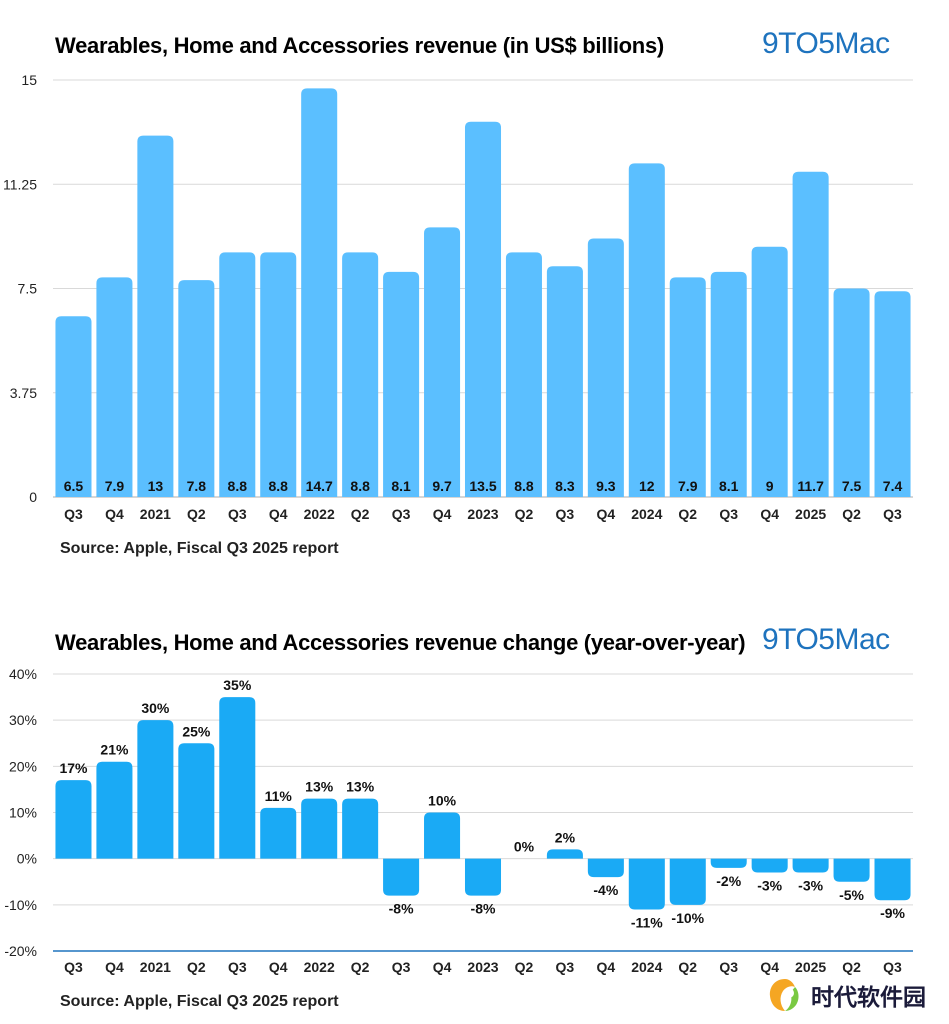 The width and height of the screenshot is (949, 1024). What do you see at coordinates (33, 497) in the screenshot?
I see `y-tick-label: 0` at bounding box center [33, 497].